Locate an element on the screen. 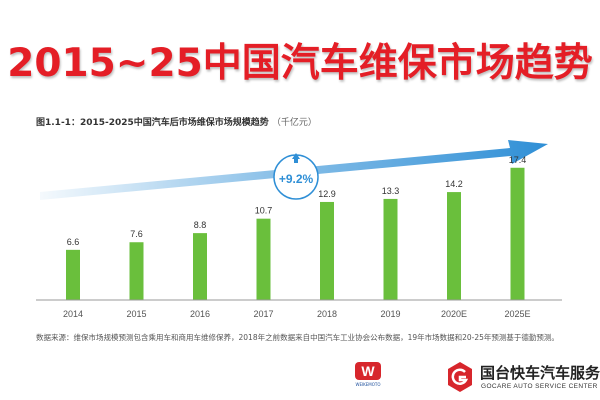 The width and height of the screenshot is (600, 400). bar-2017 is located at coordinates (263, 259).